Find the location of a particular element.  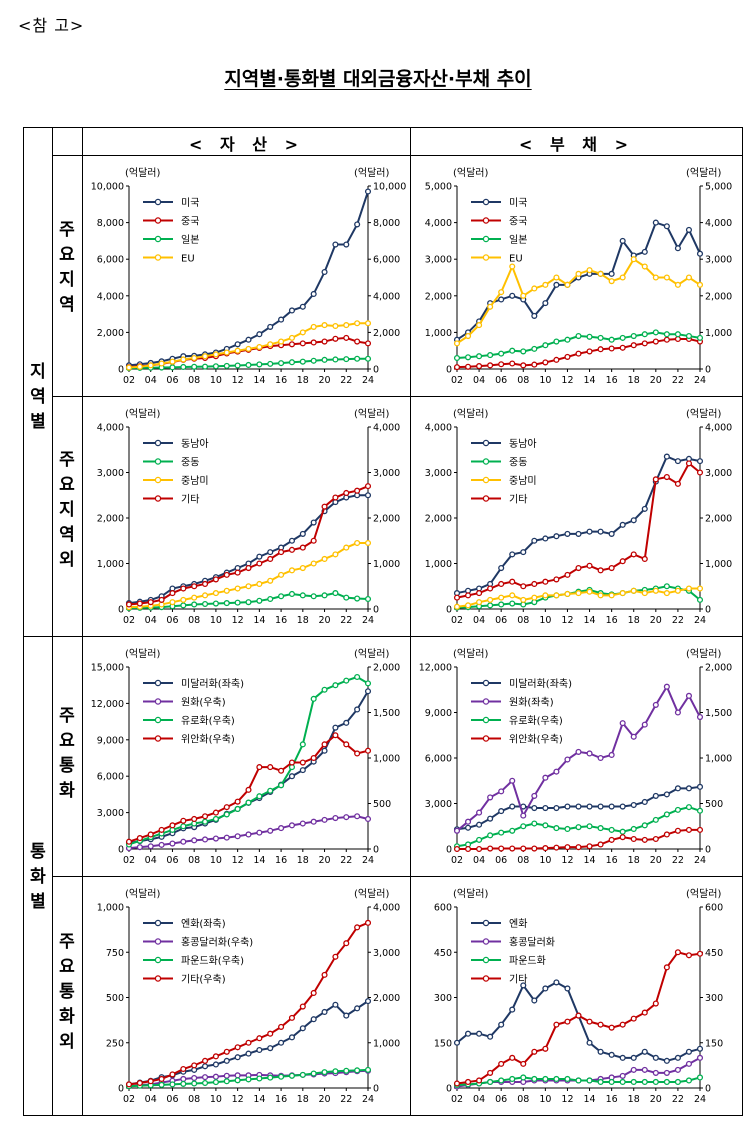

series-line is located at coordinates (578, 1021).